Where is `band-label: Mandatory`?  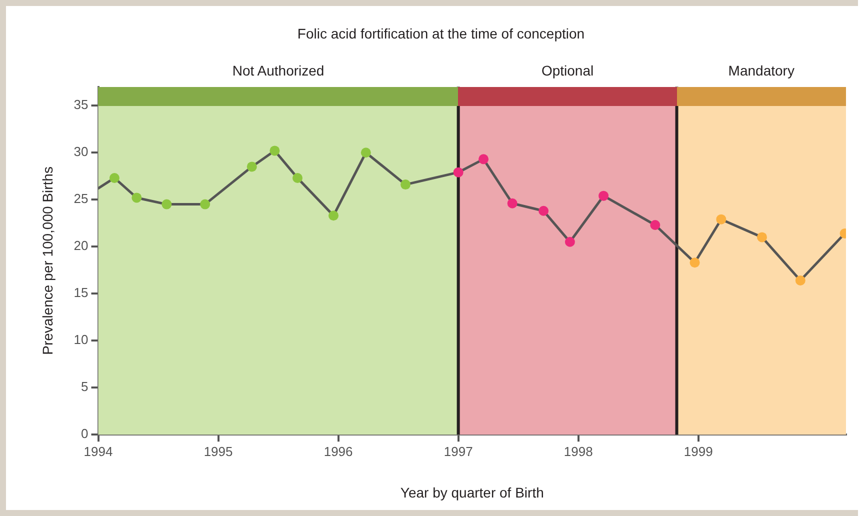
band-label: Mandatory is located at coordinates (761, 70).